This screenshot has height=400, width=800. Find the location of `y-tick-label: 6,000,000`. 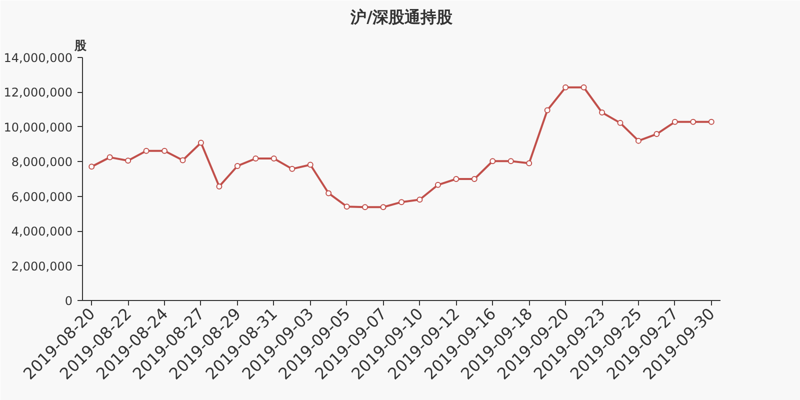

y-tick-label: 6,000,000 is located at coordinates (42, 197).